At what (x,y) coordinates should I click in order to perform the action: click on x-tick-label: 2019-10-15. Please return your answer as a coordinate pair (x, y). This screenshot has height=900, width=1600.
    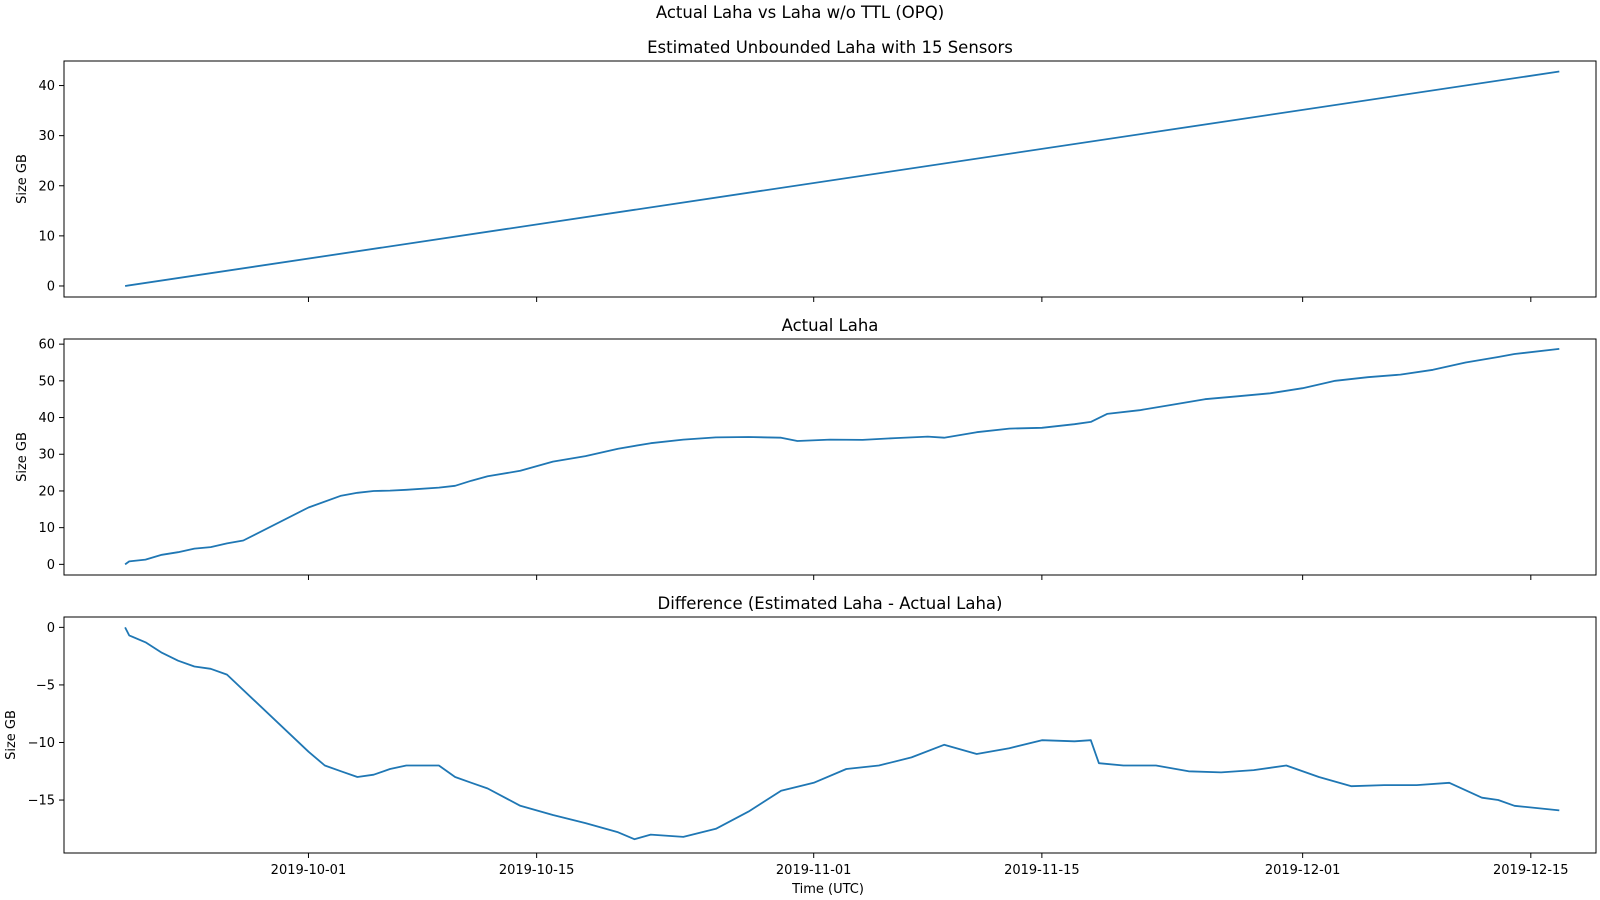
    Looking at the image, I should click on (537, 870).